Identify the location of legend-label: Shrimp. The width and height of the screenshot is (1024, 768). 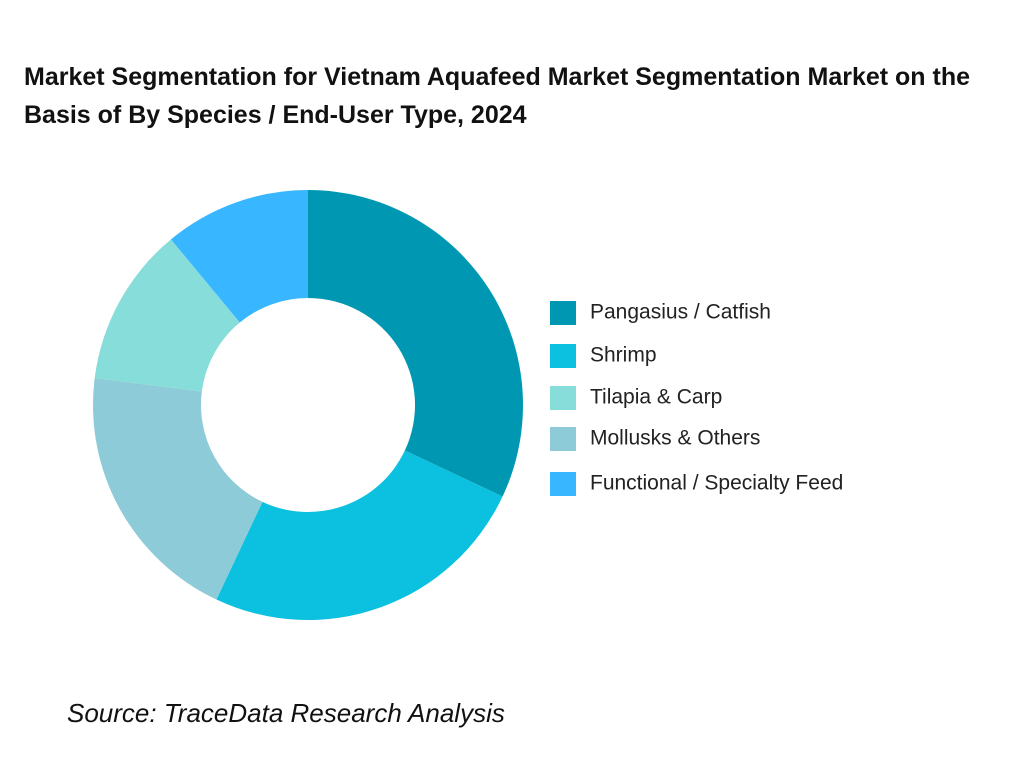
(623, 355).